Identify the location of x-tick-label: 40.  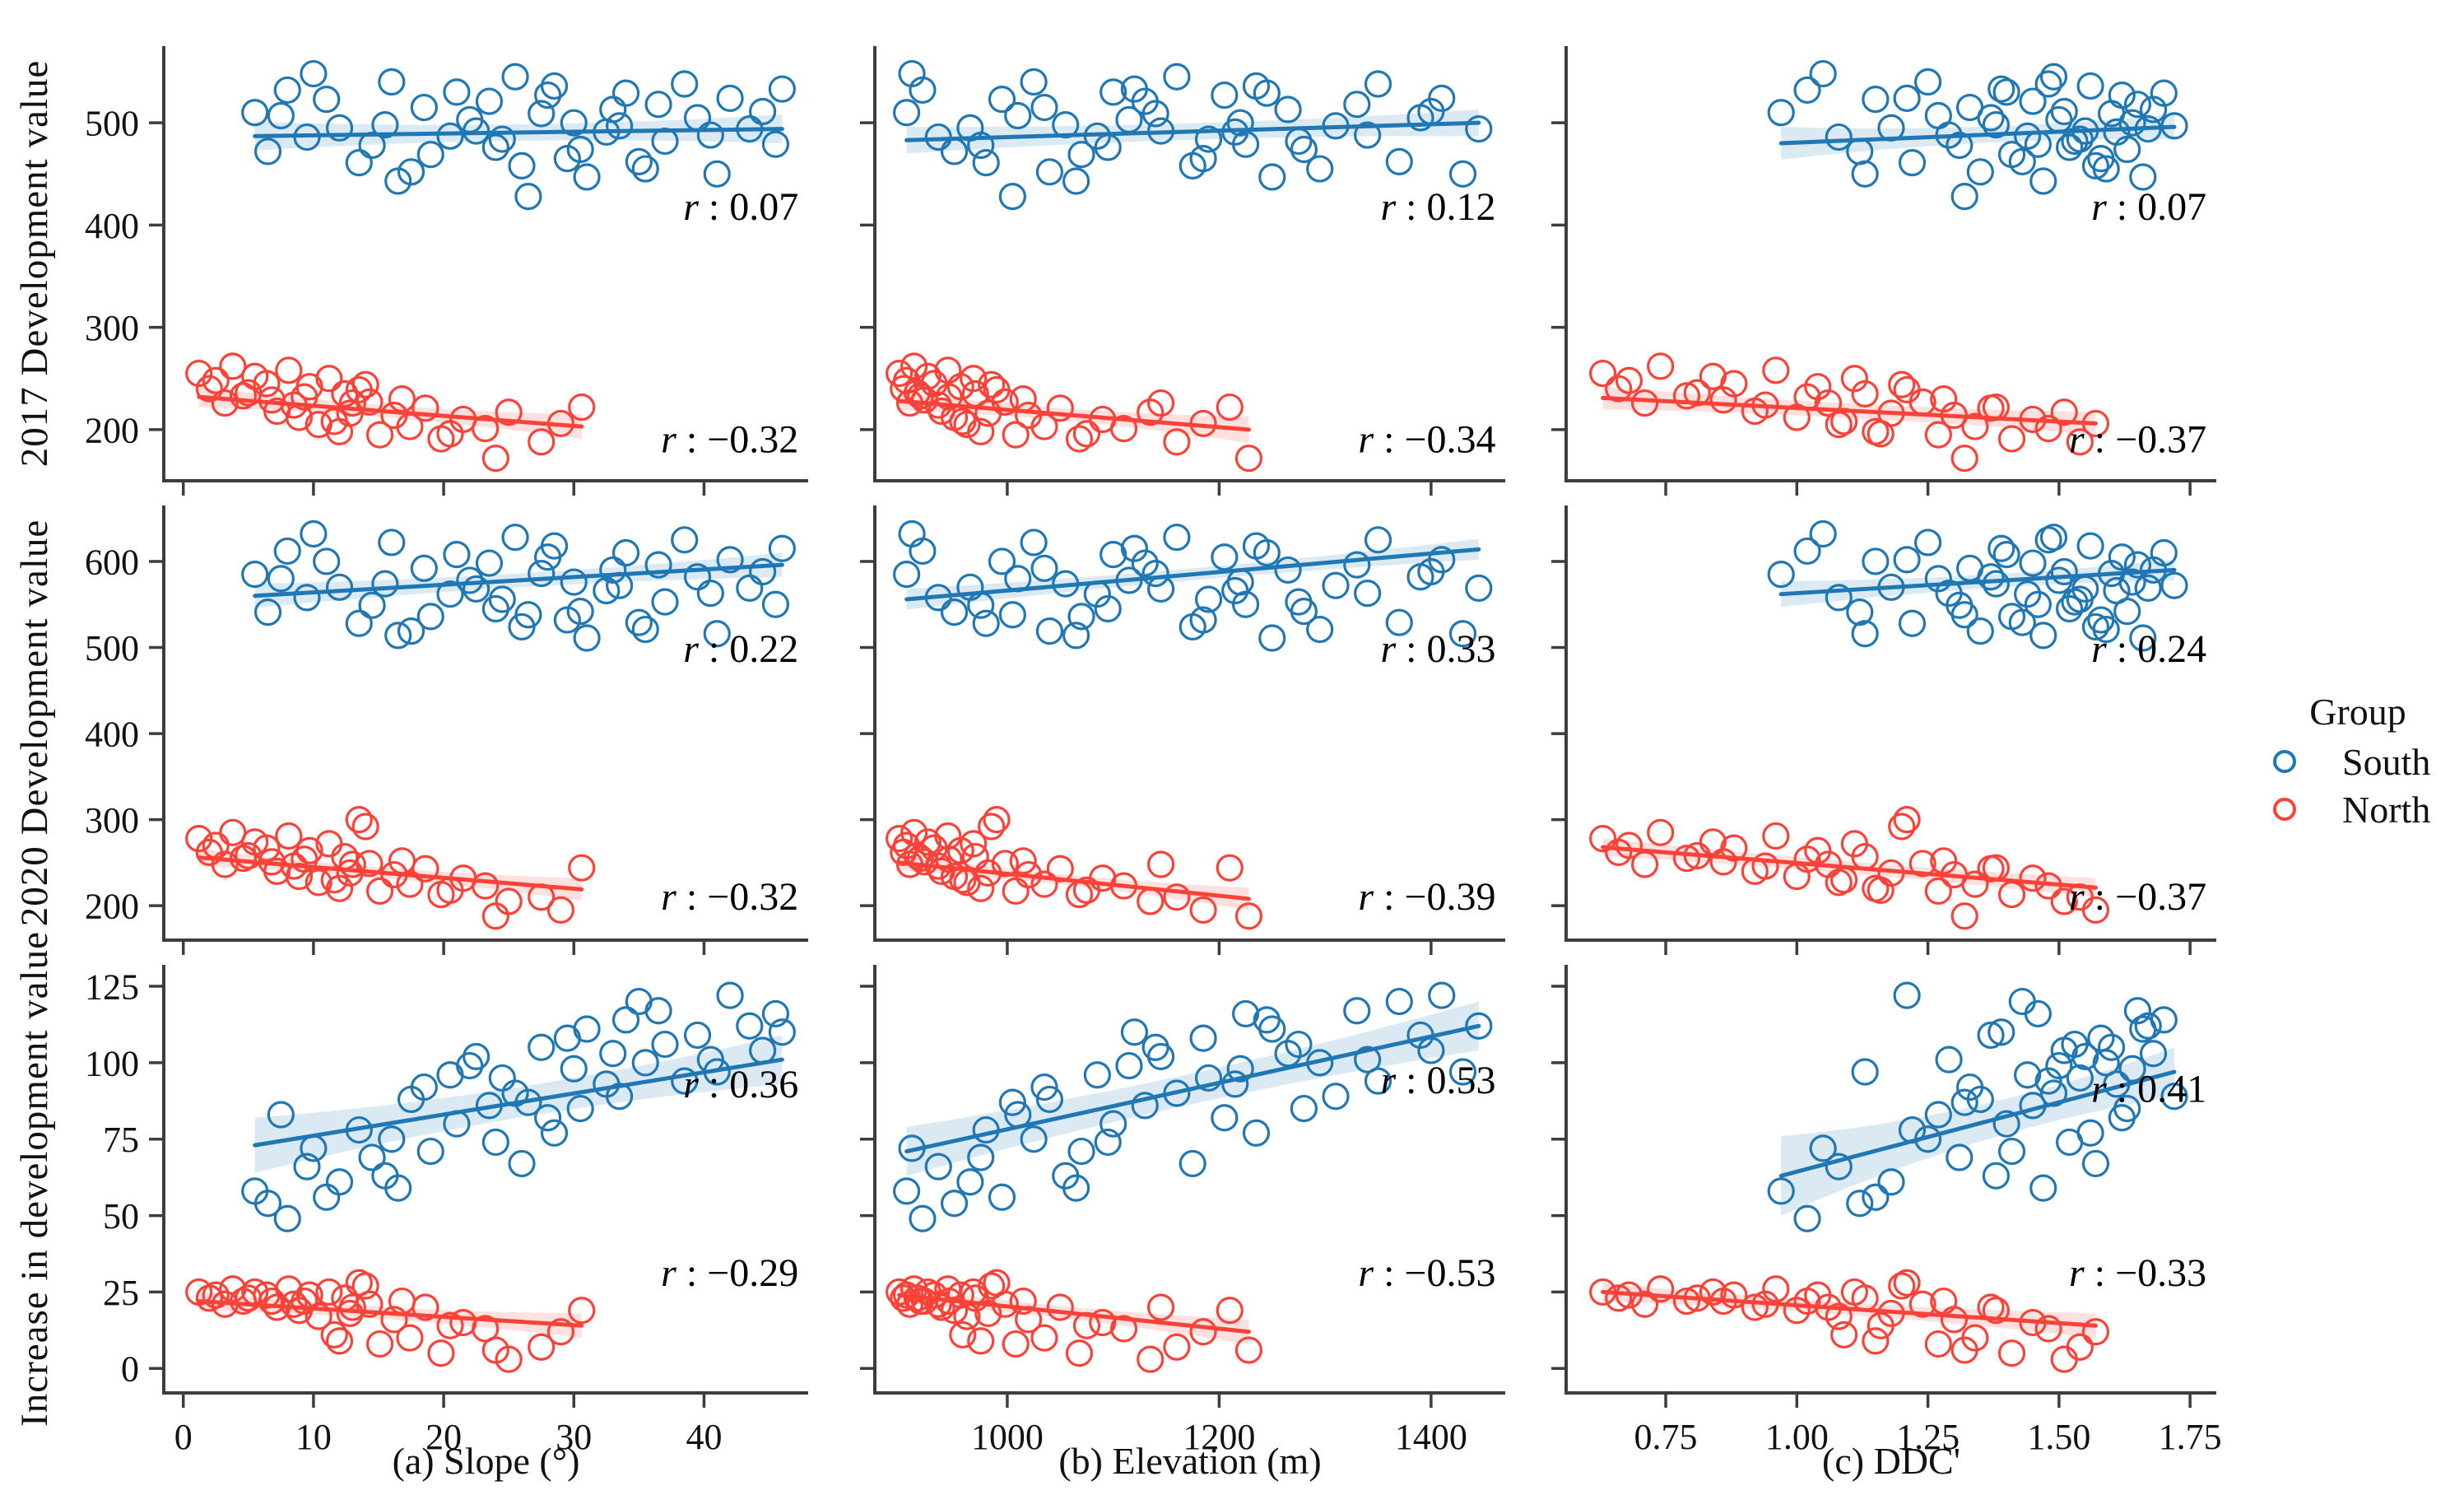
(704, 1437).